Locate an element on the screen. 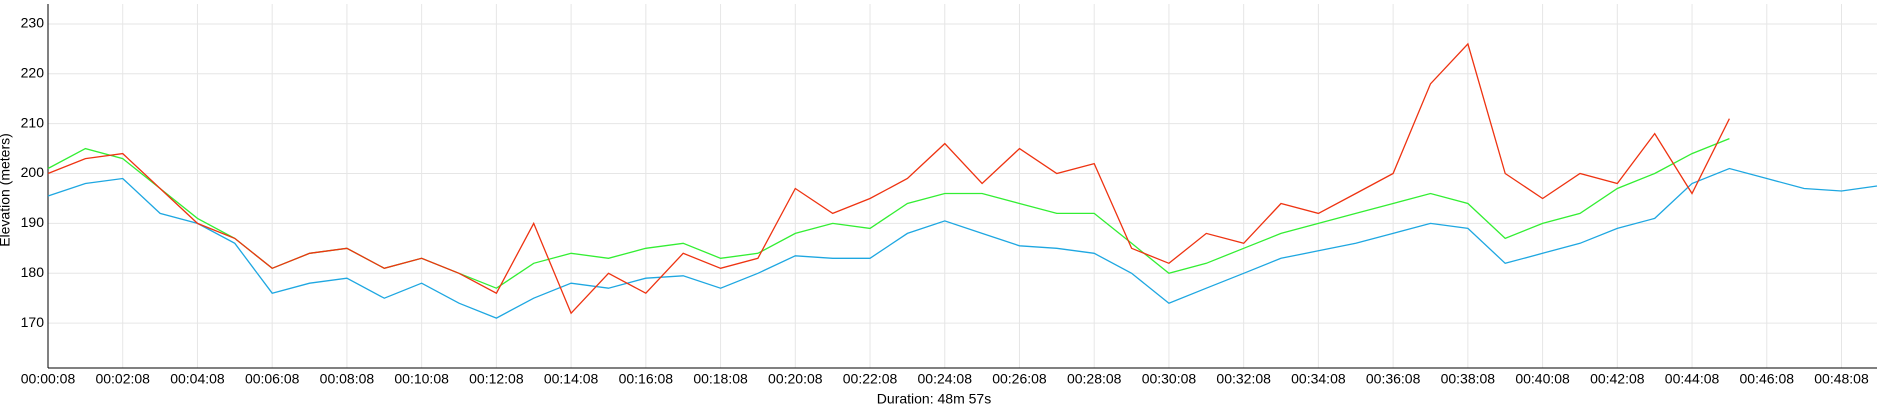 The width and height of the screenshot is (1880, 416). x-tick-label: 00:14:08 is located at coordinates (571, 379).